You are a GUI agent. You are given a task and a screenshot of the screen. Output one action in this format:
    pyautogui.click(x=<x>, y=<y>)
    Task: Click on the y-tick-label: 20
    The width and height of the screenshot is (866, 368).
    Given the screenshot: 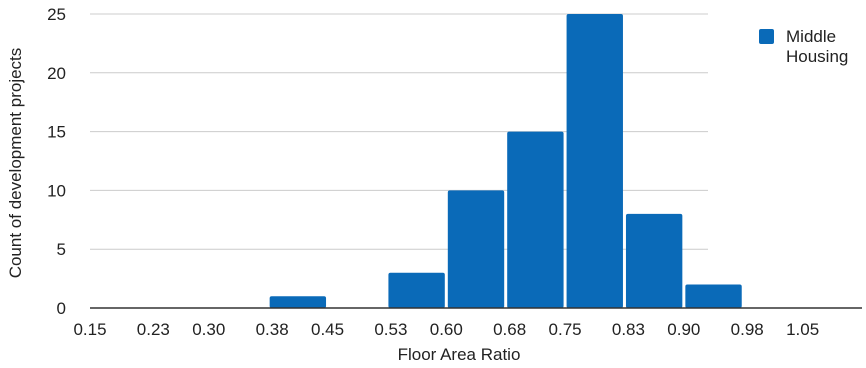 What is the action you would take?
    pyautogui.click(x=56, y=73)
    